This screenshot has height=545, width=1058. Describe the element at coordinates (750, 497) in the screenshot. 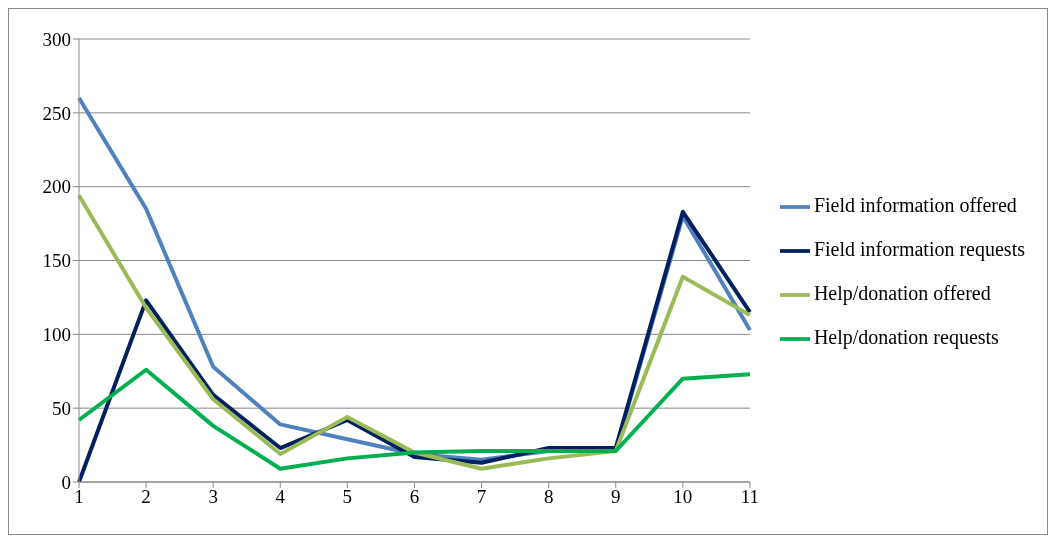

I see `x-tick-label: 11` at that location.